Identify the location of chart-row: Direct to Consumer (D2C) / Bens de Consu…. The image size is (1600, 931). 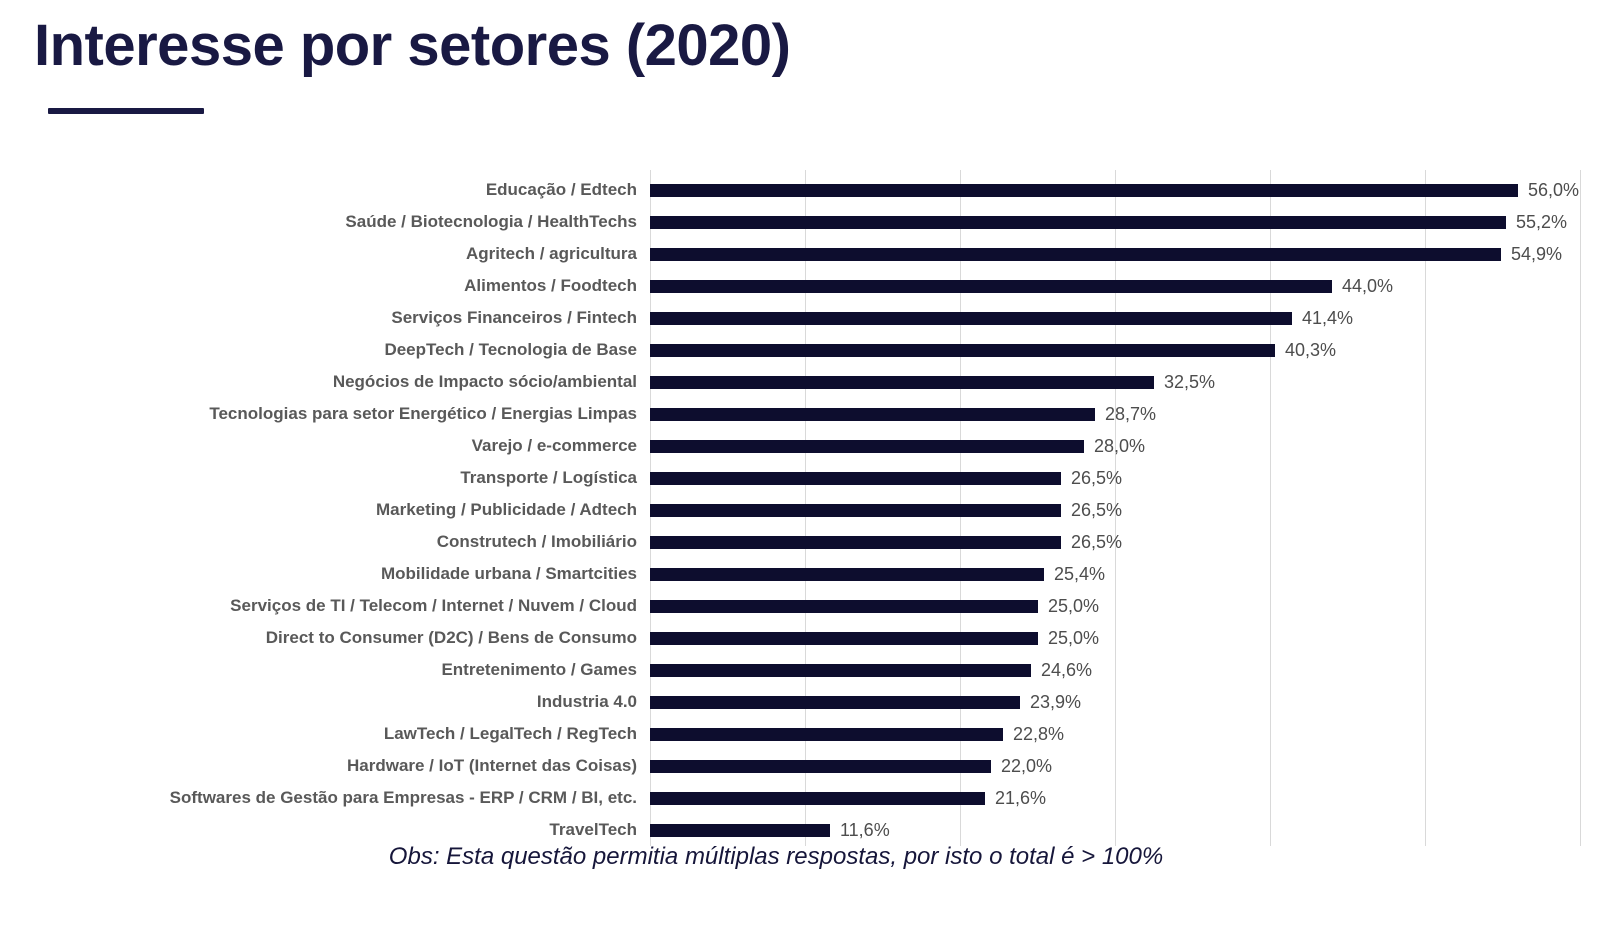
(848, 638).